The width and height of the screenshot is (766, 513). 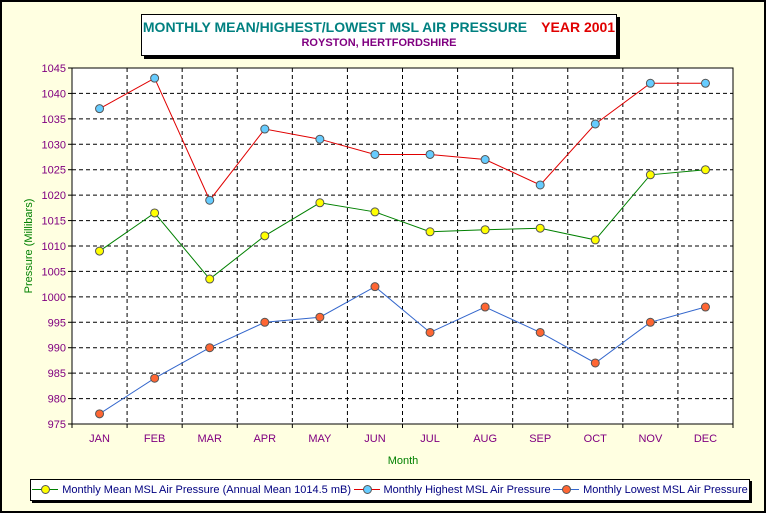 I want to click on x-tick-label: JUL, so click(x=430, y=439).